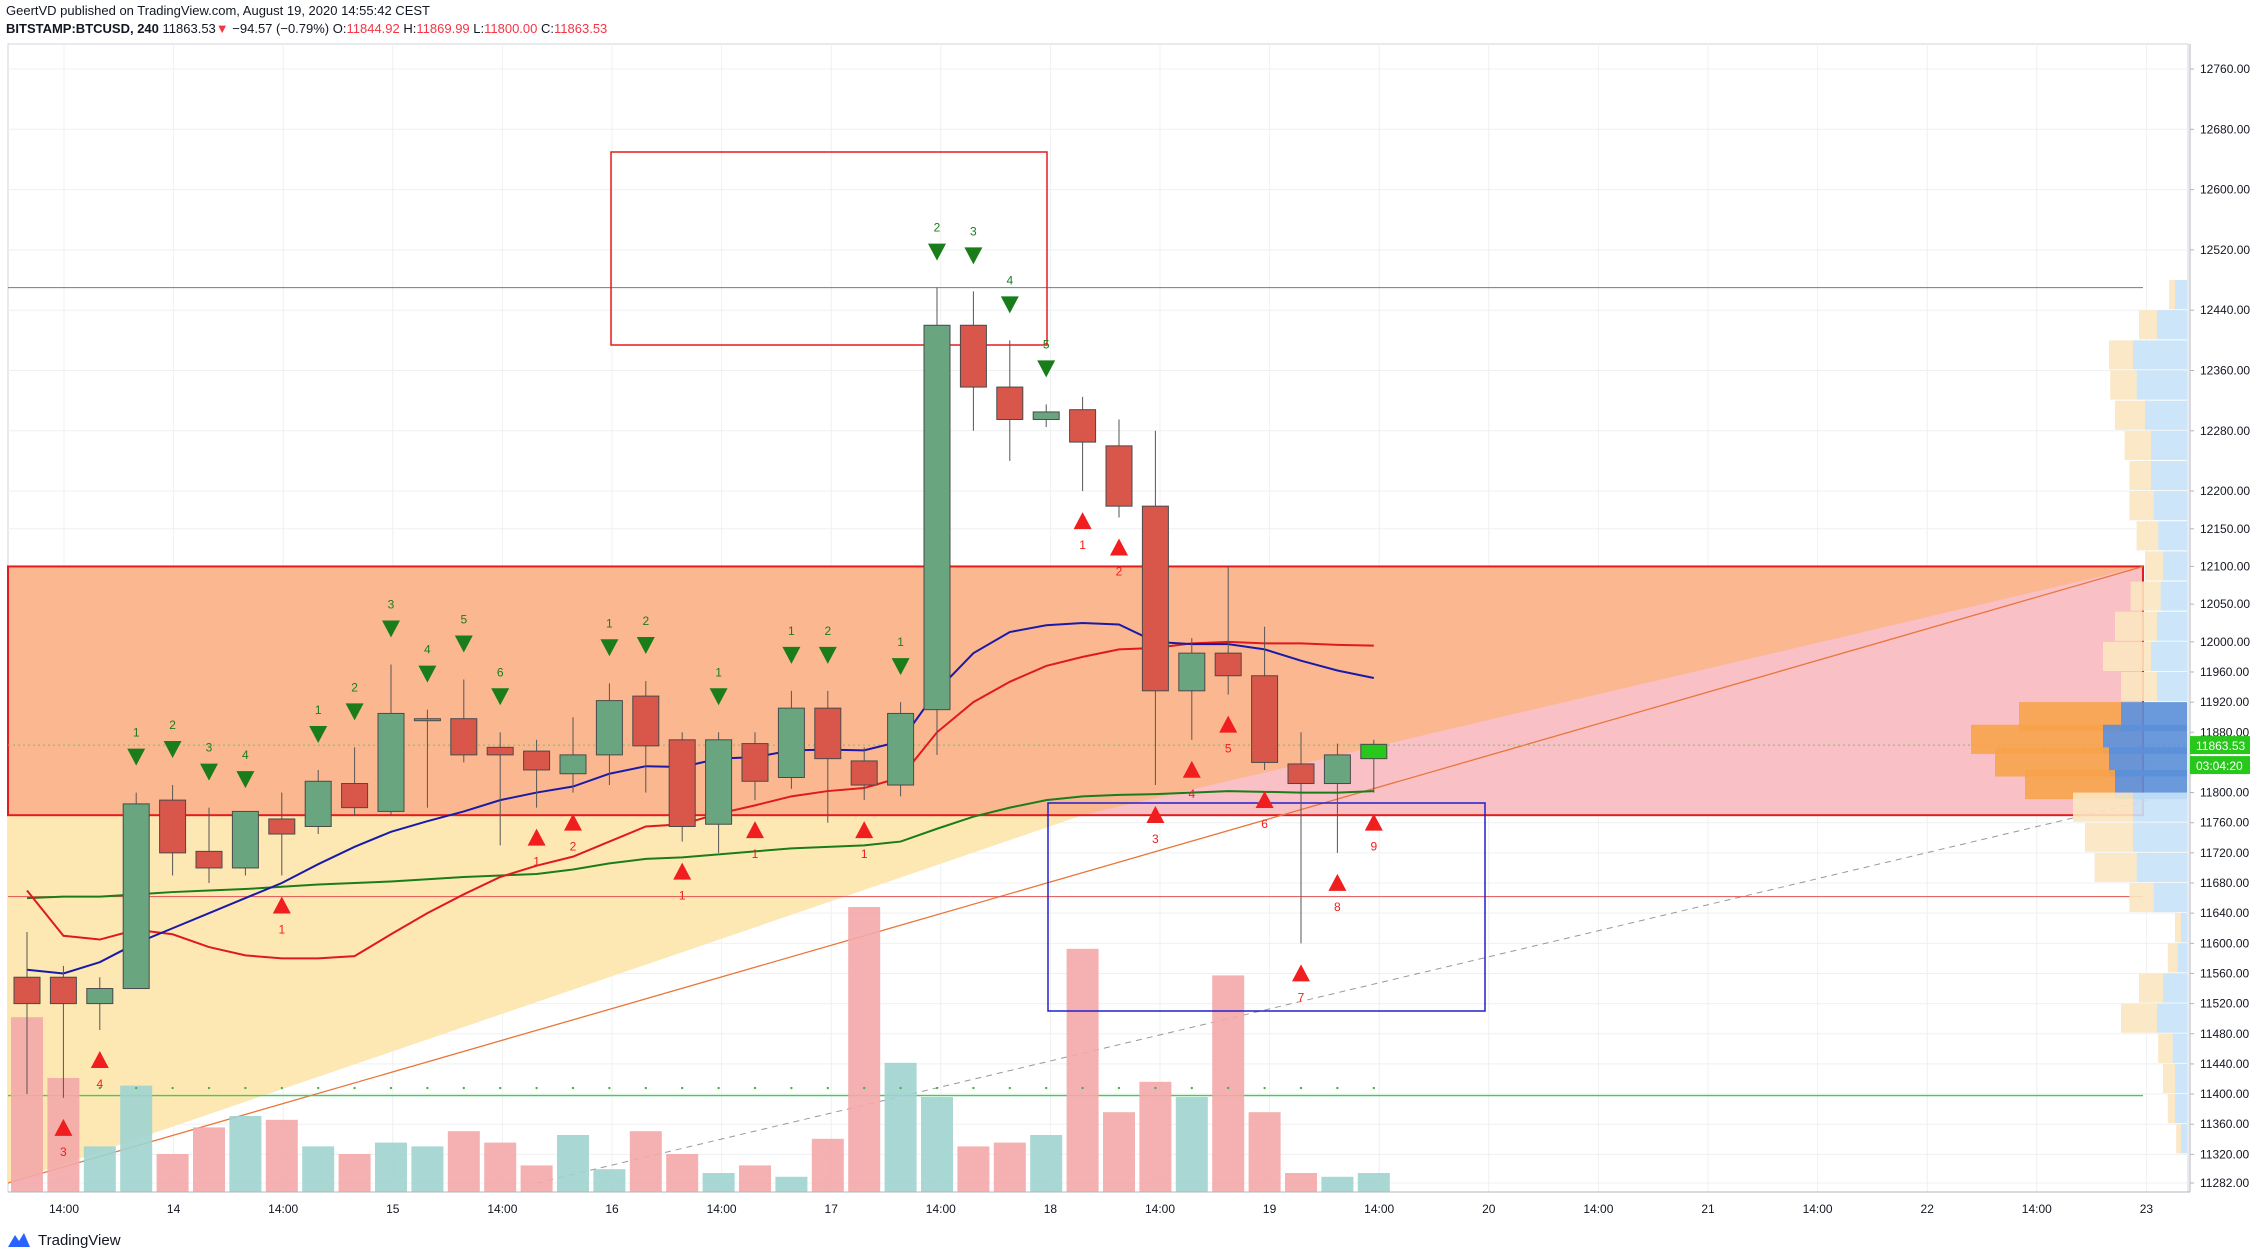 The image size is (2263, 1258). I want to click on td-buy-count: 3, so click(63, 1152).